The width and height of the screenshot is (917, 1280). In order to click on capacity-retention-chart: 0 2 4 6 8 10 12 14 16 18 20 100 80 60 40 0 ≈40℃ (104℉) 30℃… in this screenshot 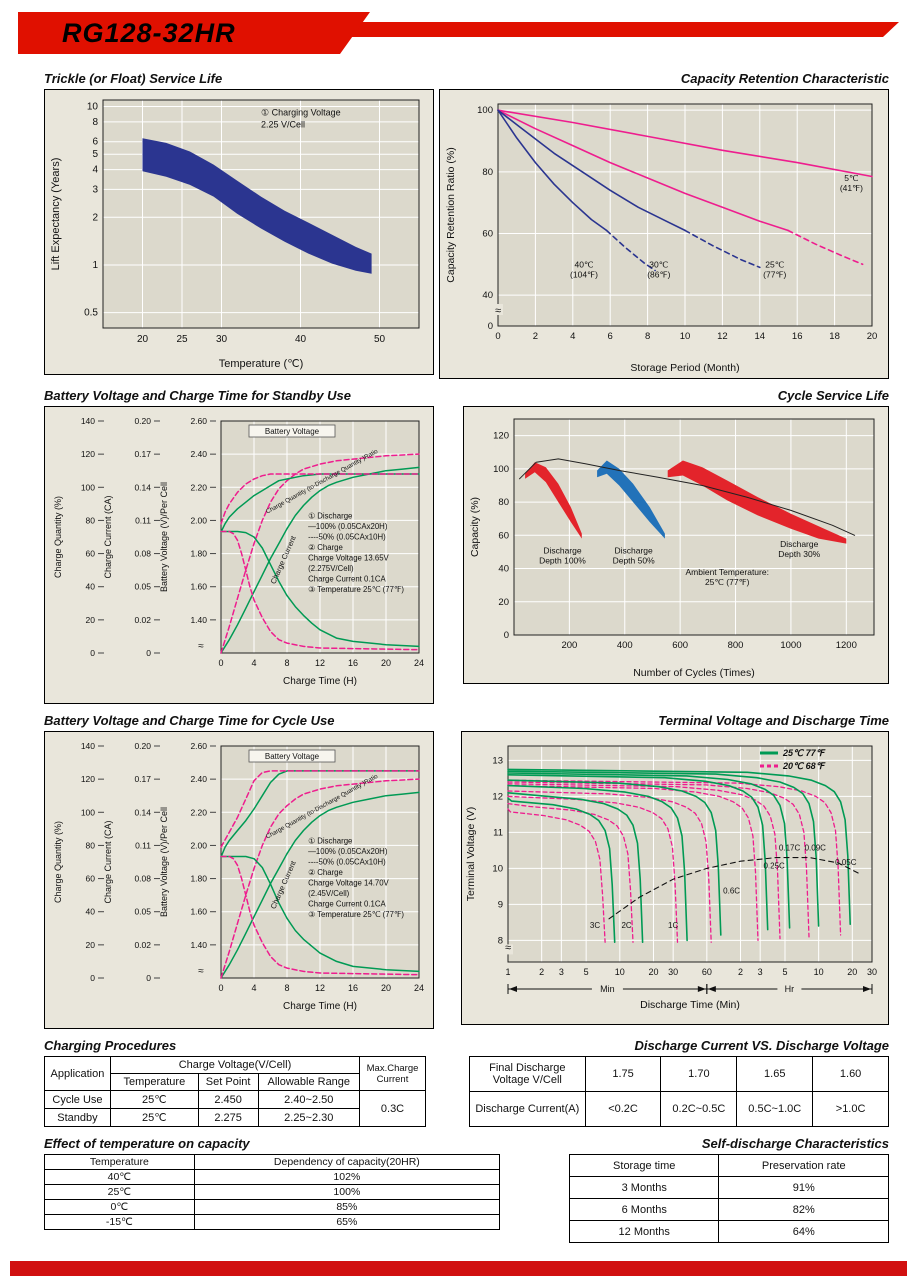, I will do `click(664, 234)`.